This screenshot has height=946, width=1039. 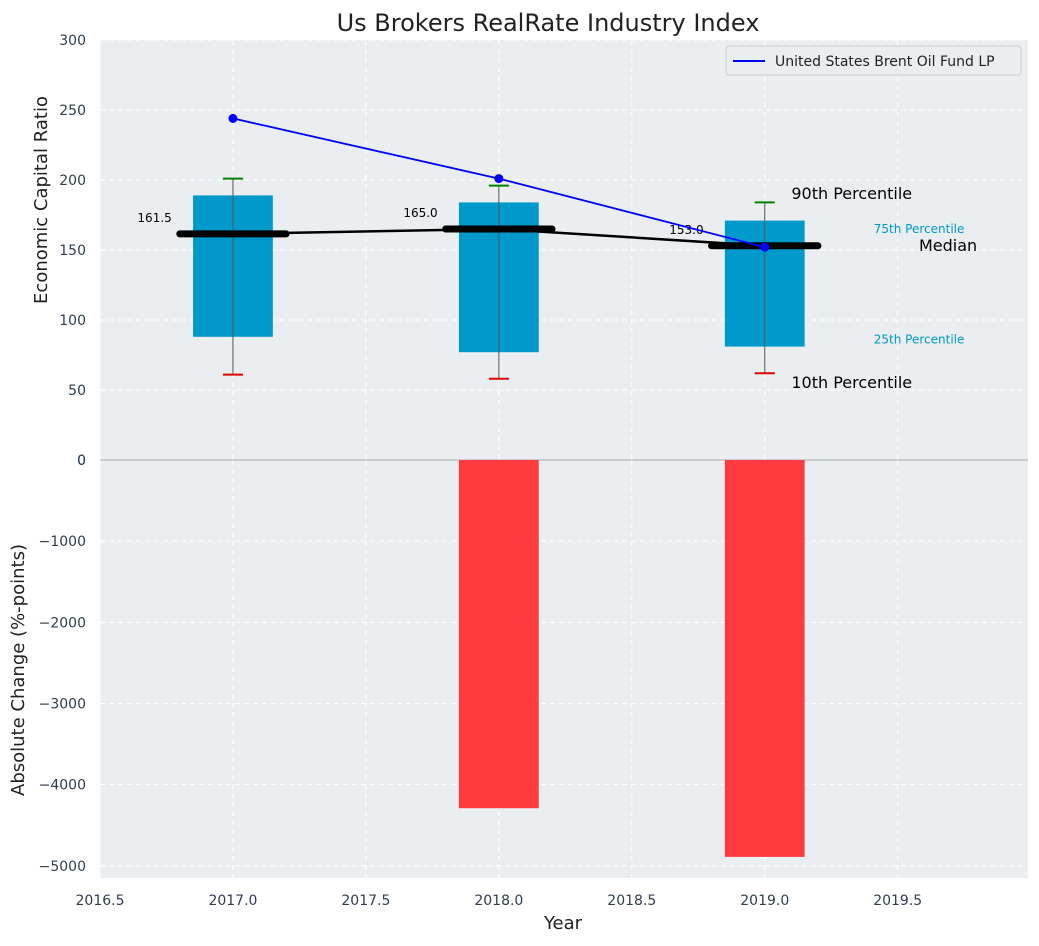 What do you see at coordinates (154, 218) in the screenshot?
I see `median-value-label: 161.5` at bounding box center [154, 218].